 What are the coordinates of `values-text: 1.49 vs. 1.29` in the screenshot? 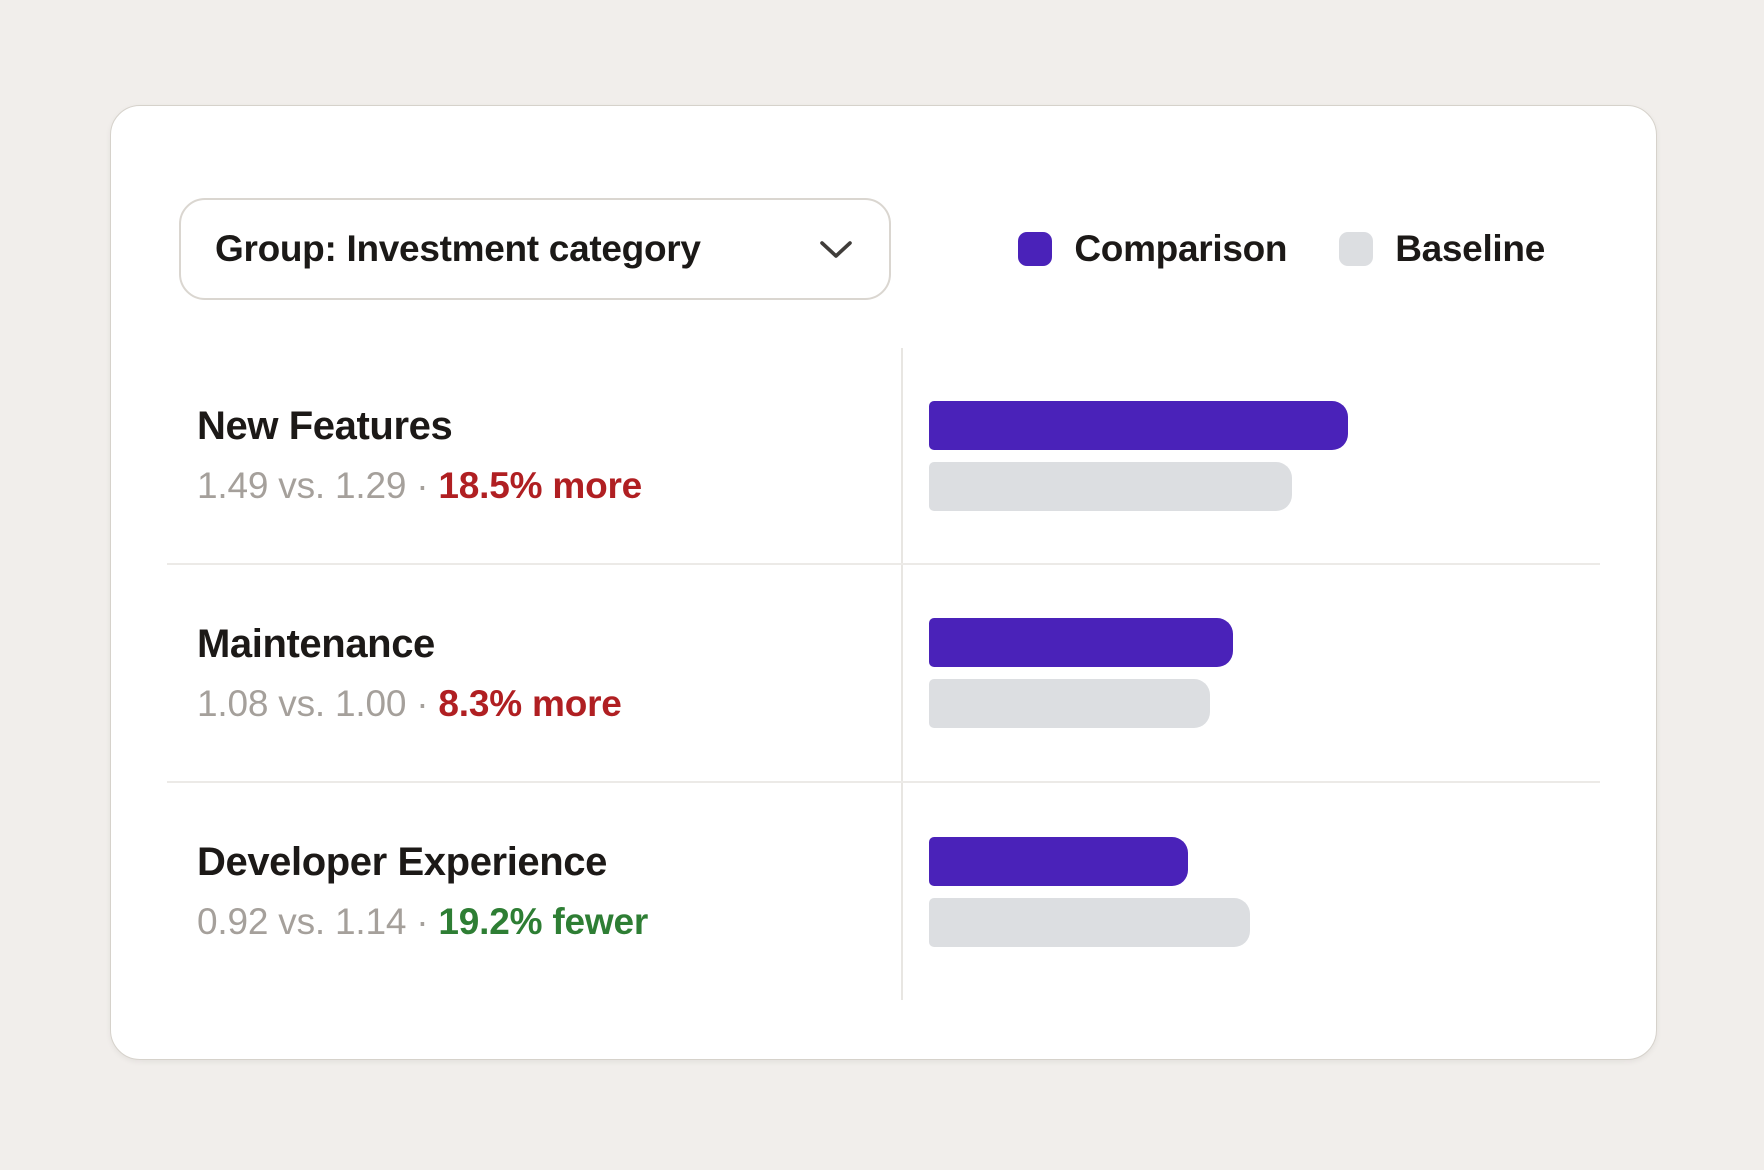 It's located at (302, 485).